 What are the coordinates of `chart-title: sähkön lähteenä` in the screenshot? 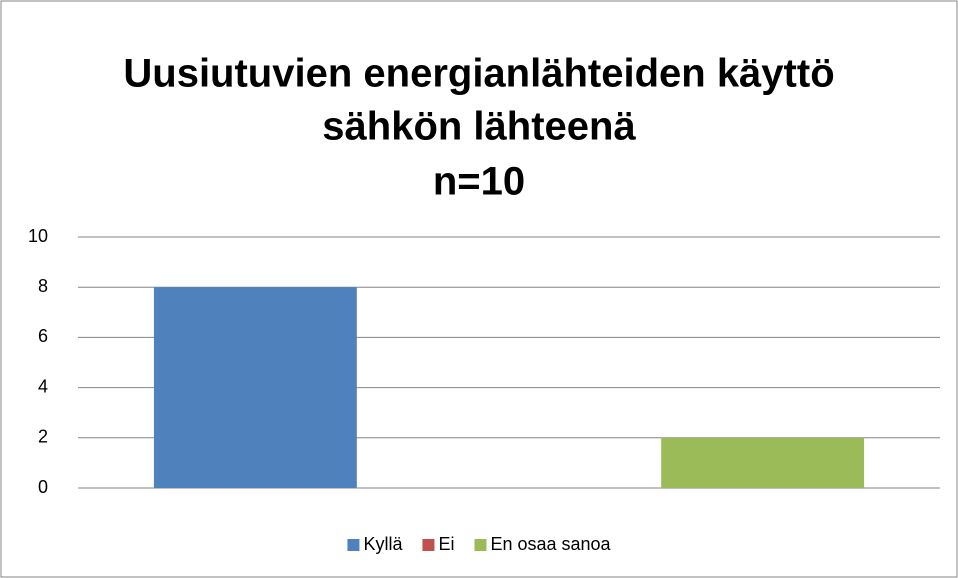 It's located at (479, 127).